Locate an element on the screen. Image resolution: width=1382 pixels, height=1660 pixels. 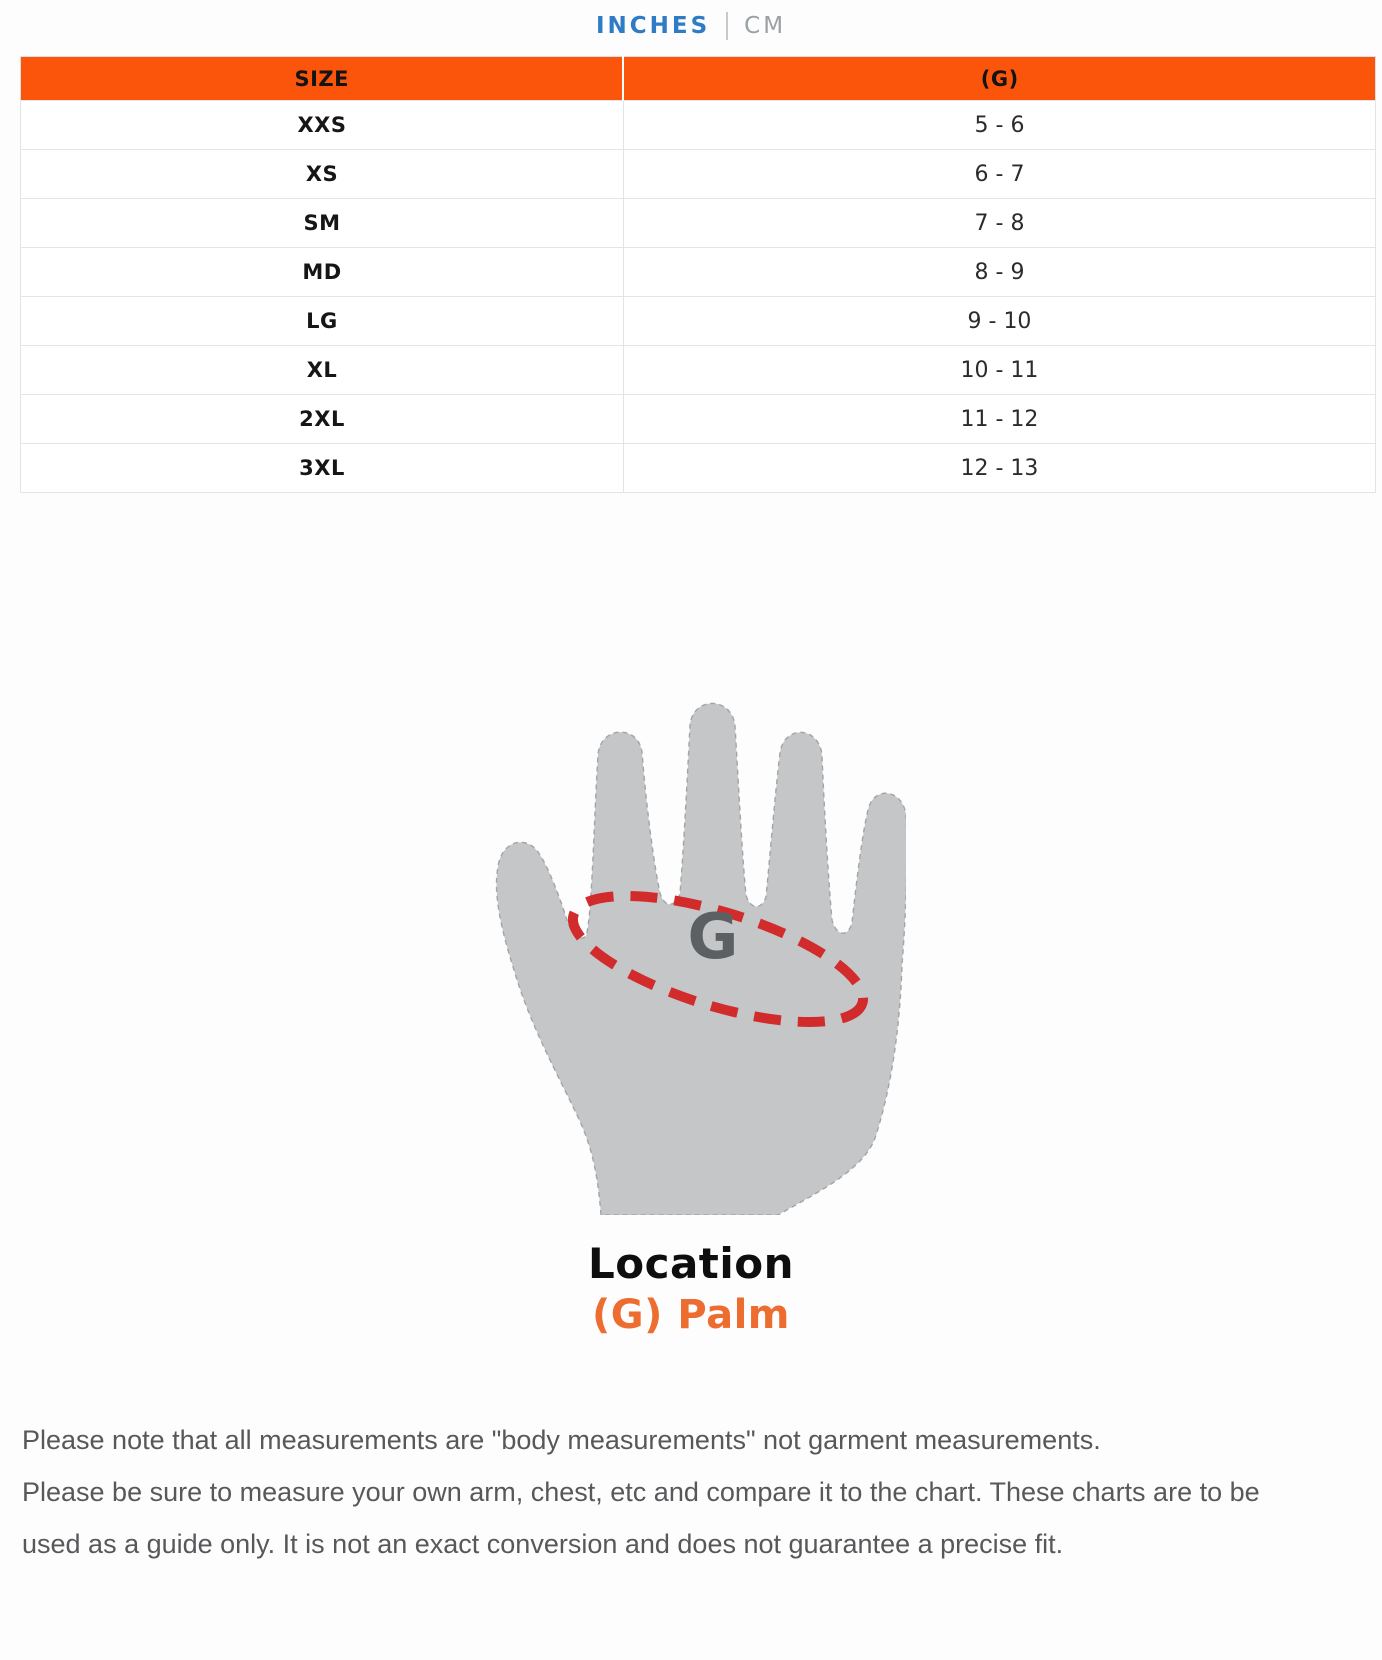
size-cell: 3XL is located at coordinates (322, 468).